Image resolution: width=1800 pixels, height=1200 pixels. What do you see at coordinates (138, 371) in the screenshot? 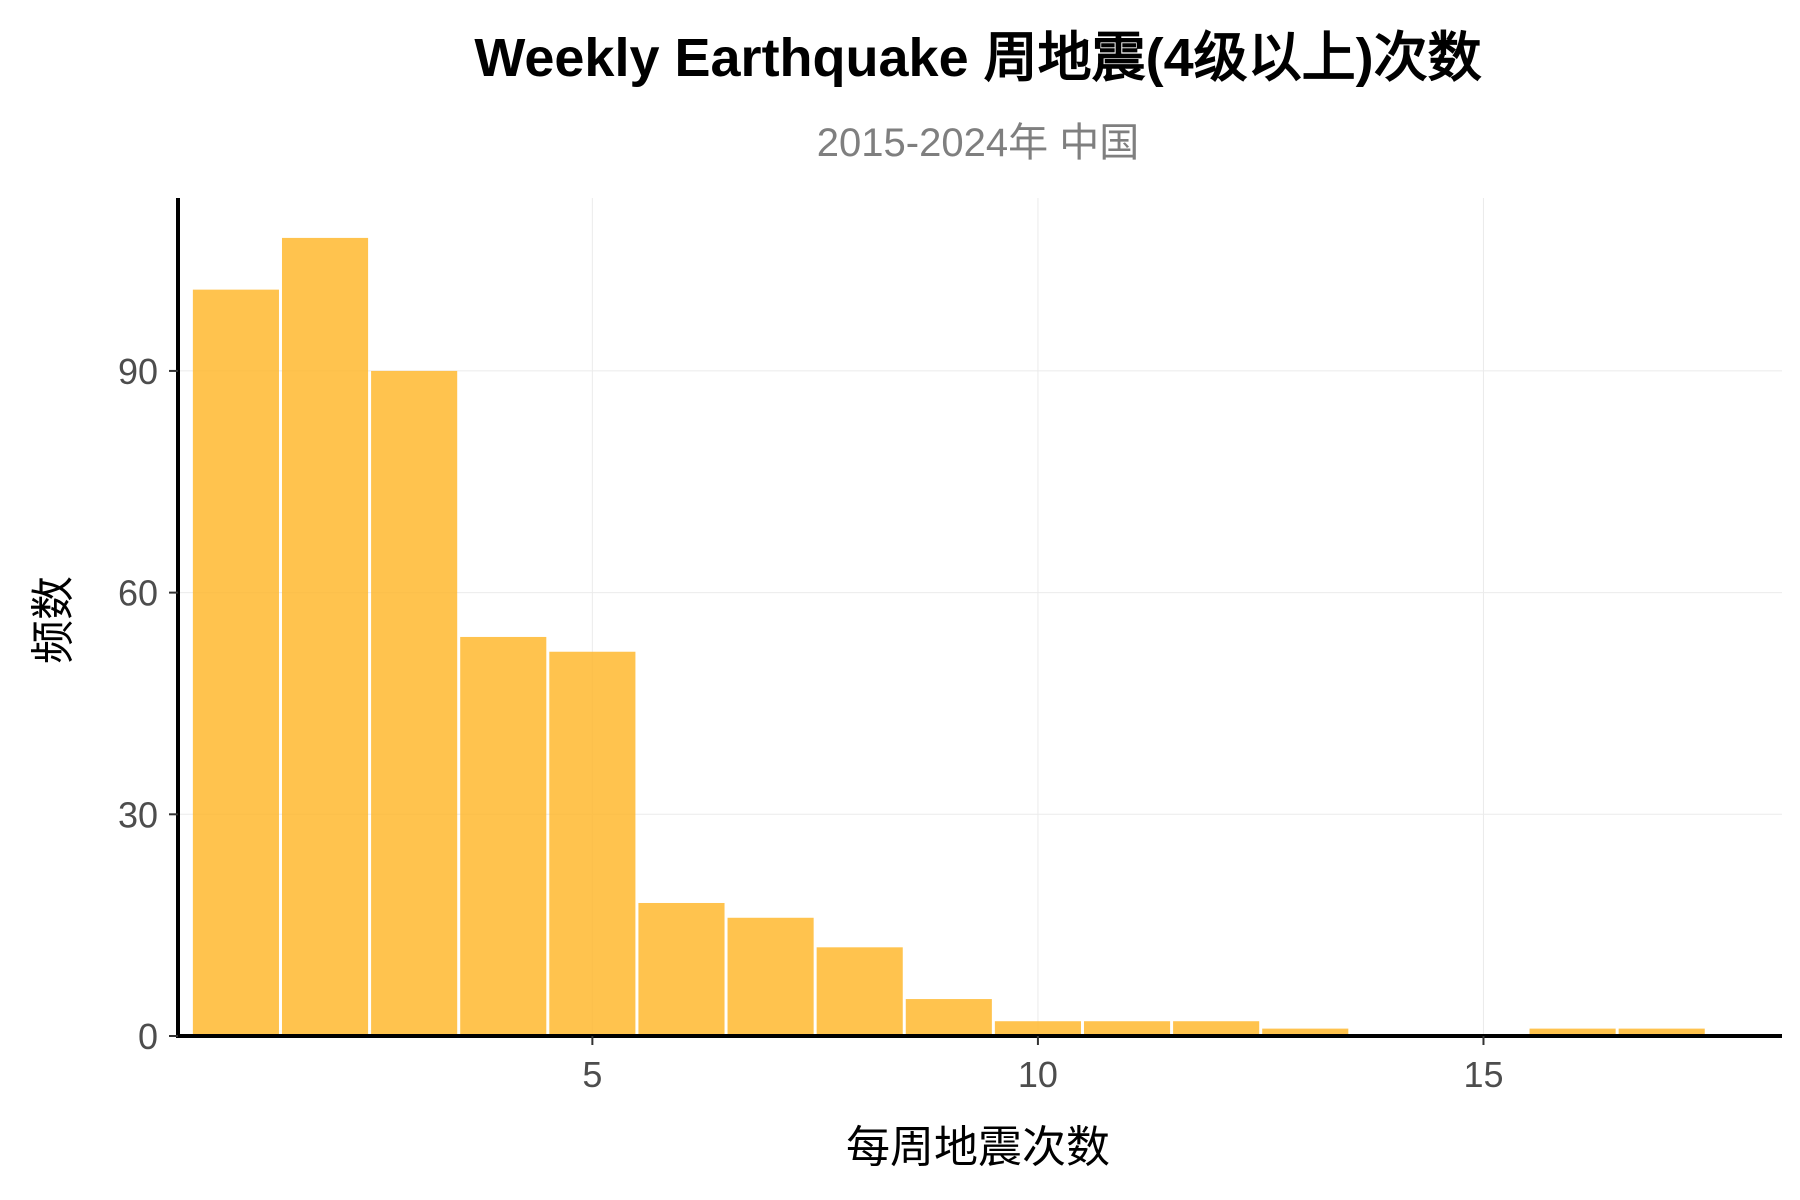
I see `y-tick-label-90: 90` at bounding box center [138, 371].